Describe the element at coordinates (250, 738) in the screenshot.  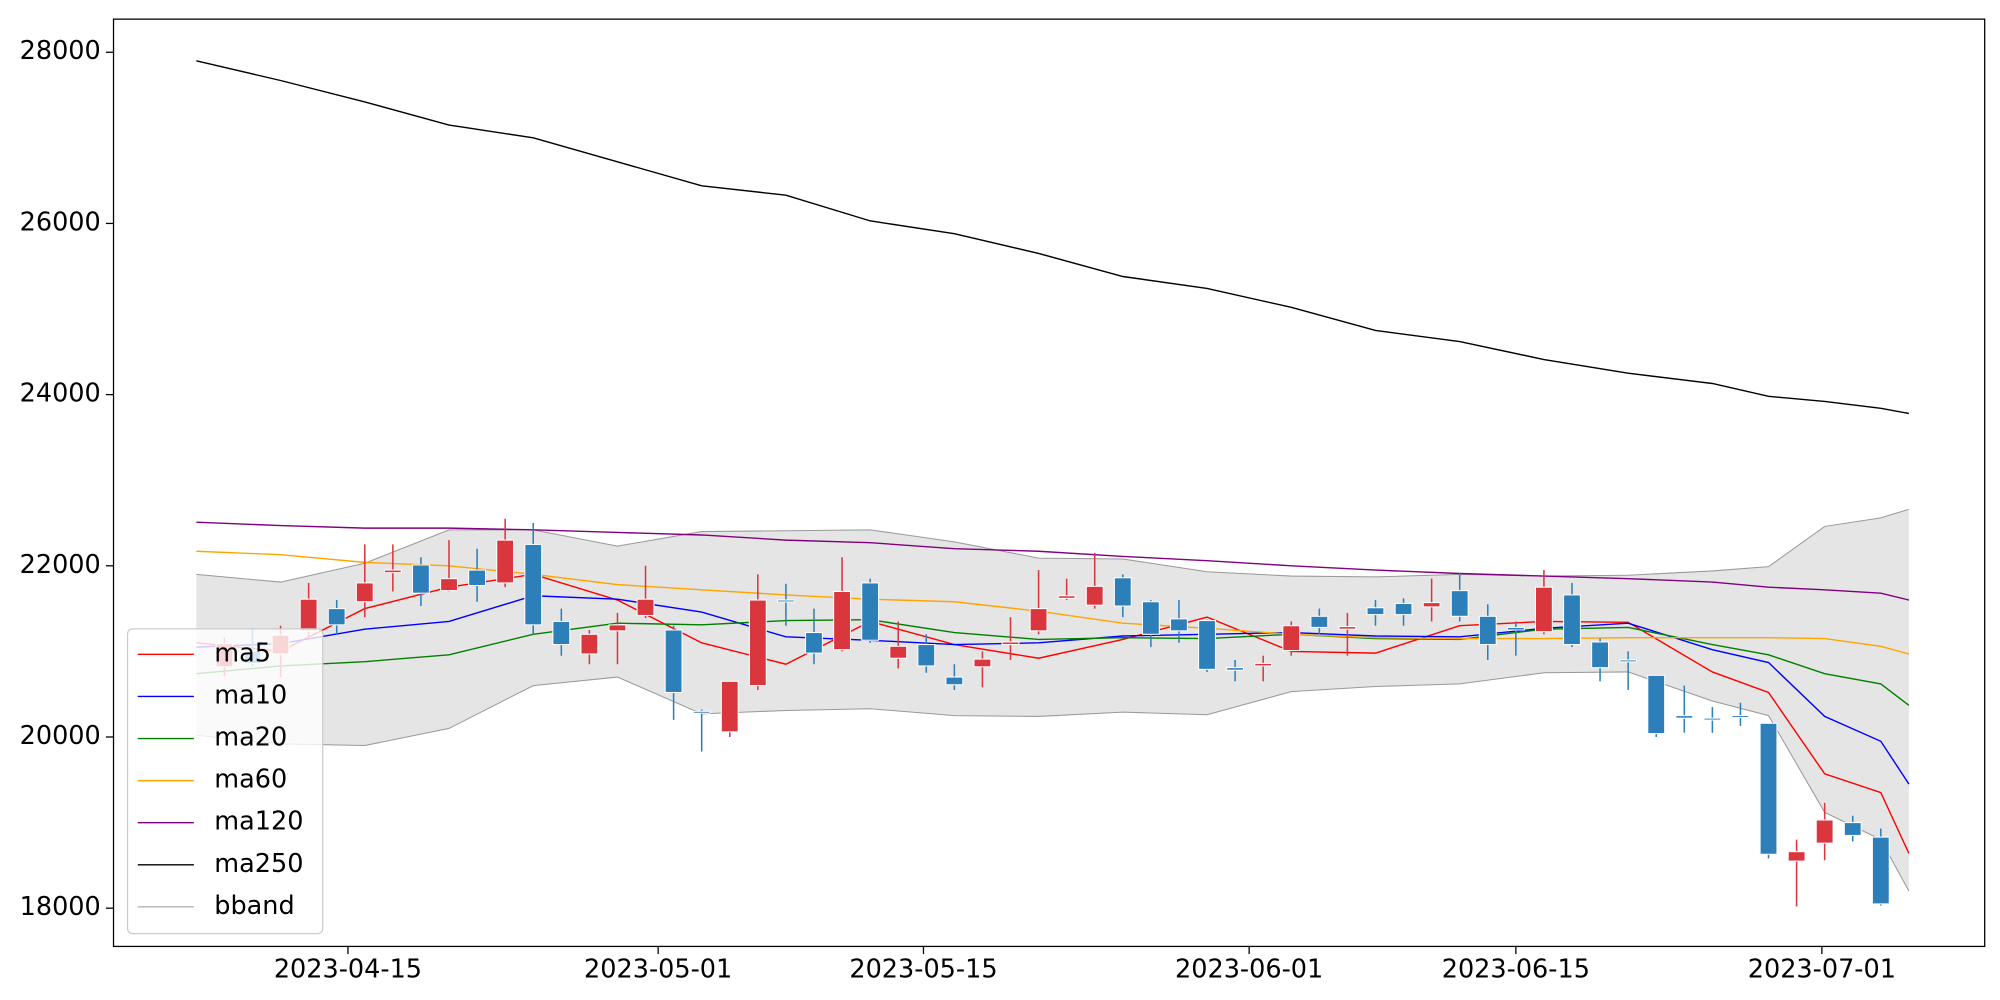
I see `legend-label: ma20` at that location.